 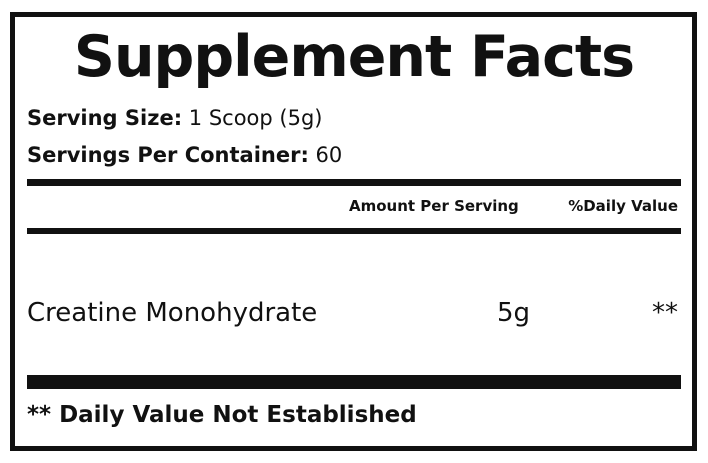 What do you see at coordinates (172, 313) in the screenshot?
I see `ingredient-name: Creatine Monohydrate` at bounding box center [172, 313].